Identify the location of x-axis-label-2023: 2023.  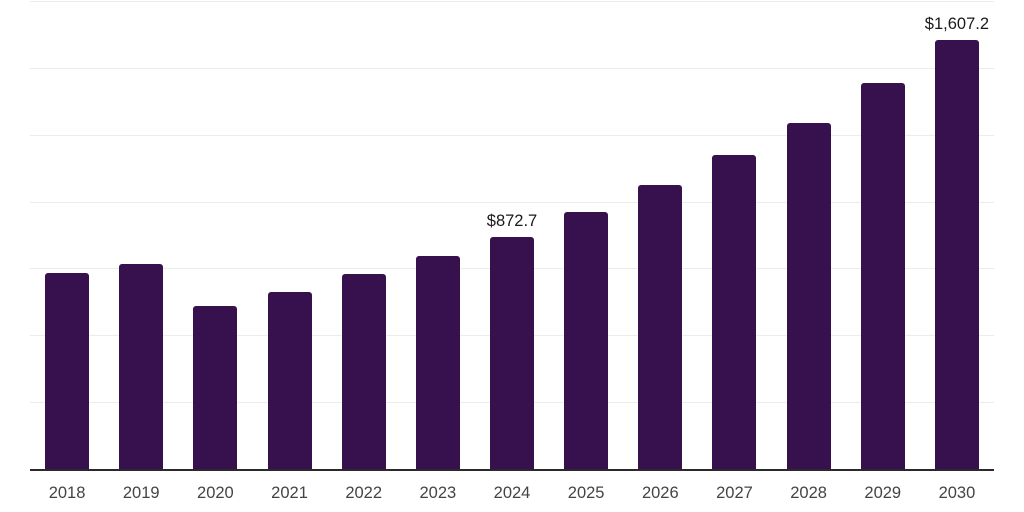
(438, 493).